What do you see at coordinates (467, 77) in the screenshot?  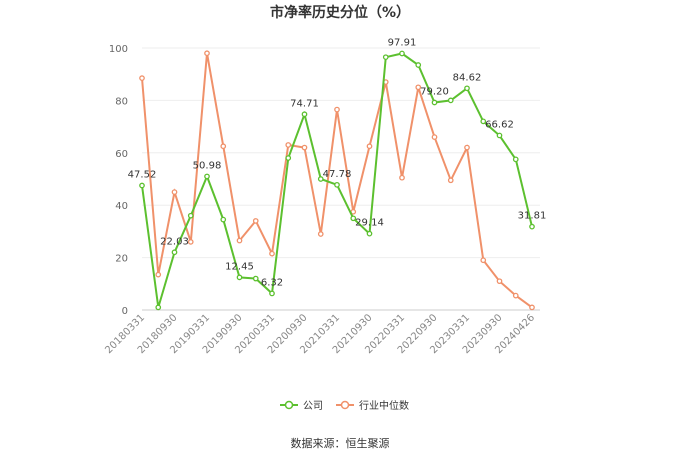 I see `data-label: 84.62` at bounding box center [467, 77].